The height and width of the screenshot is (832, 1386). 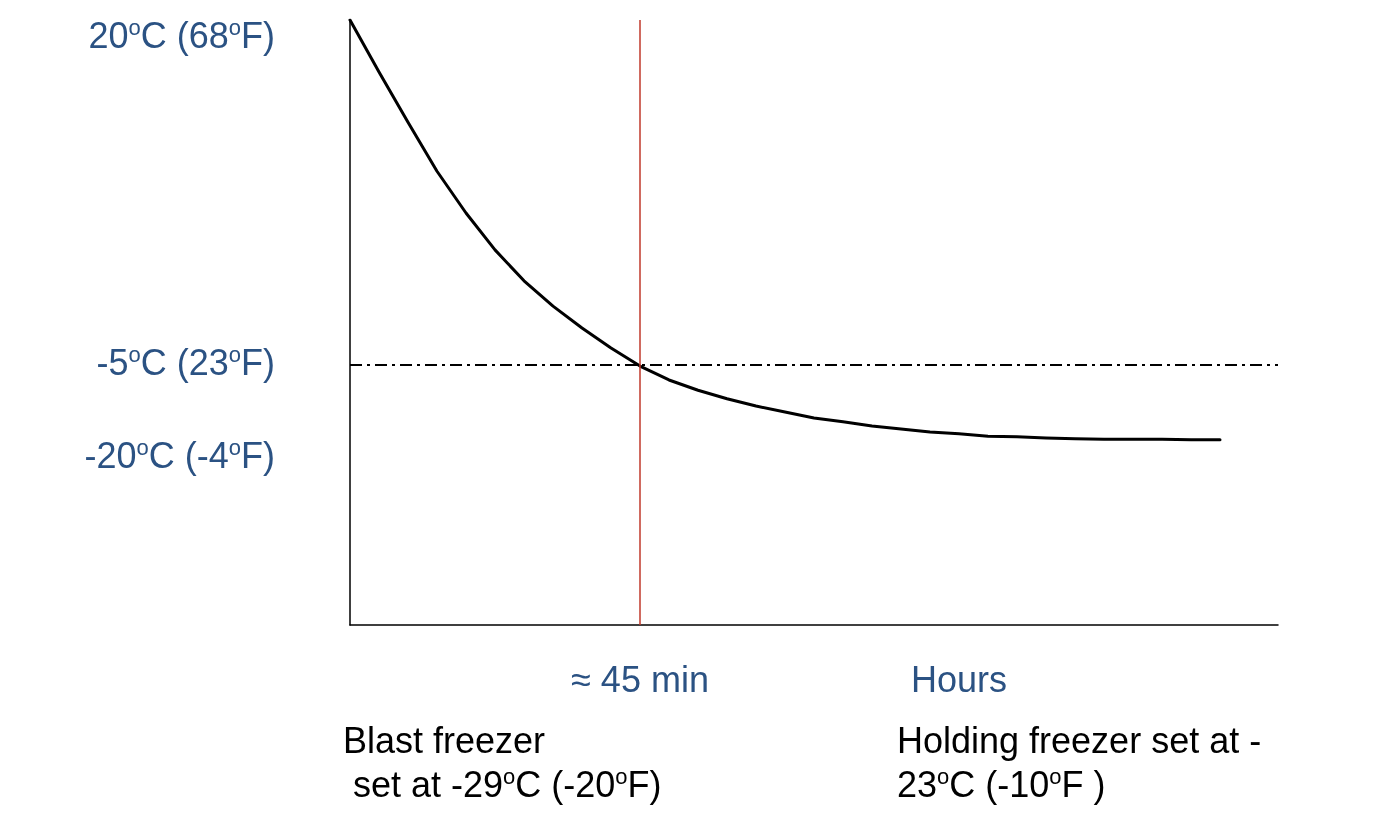 What do you see at coordinates (959, 679) in the screenshot?
I see `x-tick-label: Hours` at bounding box center [959, 679].